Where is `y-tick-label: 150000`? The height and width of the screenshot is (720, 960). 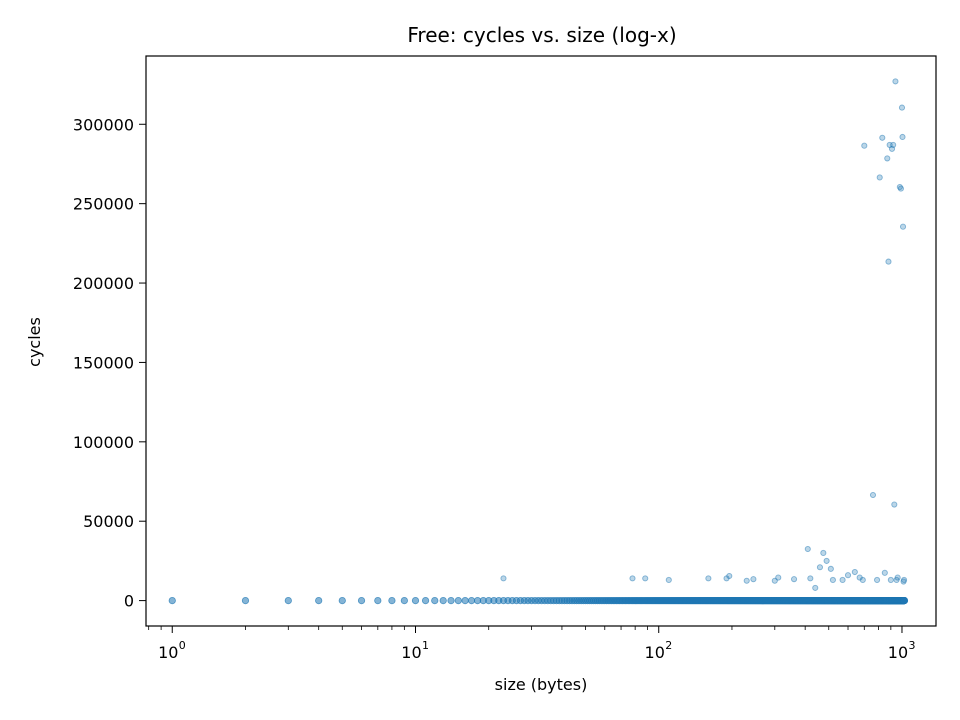 y-tick-label: 150000 is located at coordinates (103, 362).